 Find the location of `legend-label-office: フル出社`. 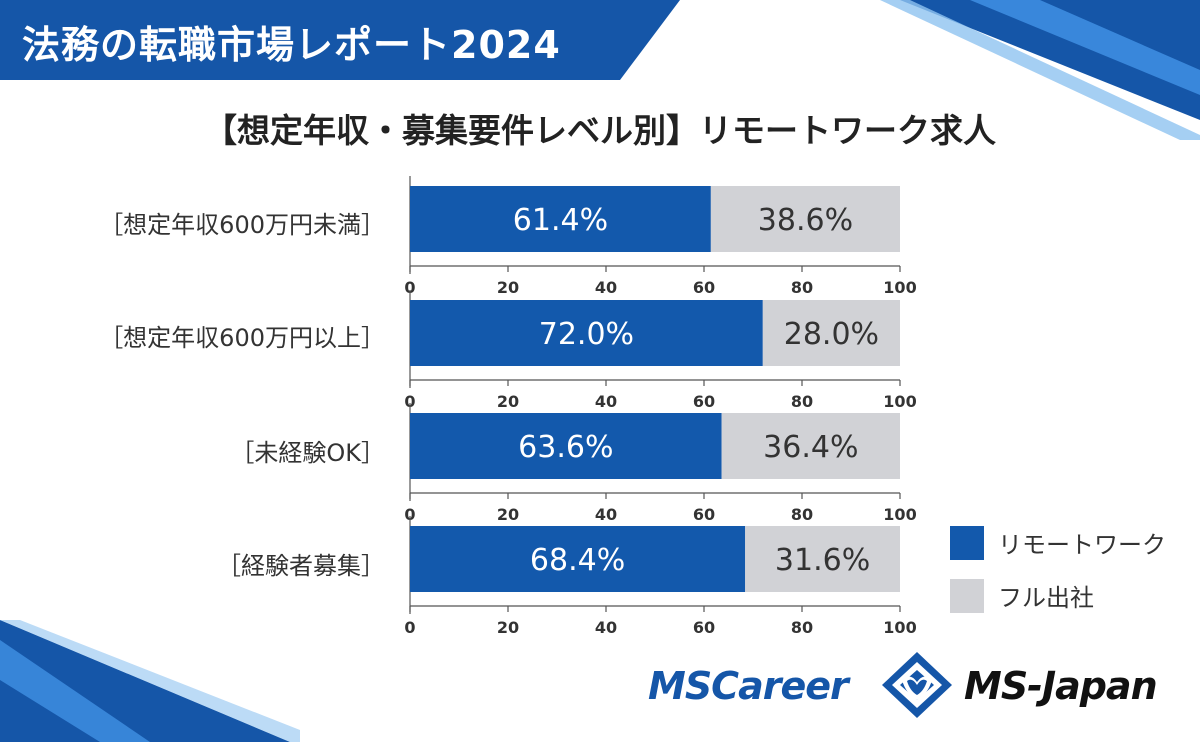

legend-label-office: フル出社 is located at coordinates (1046, 598).